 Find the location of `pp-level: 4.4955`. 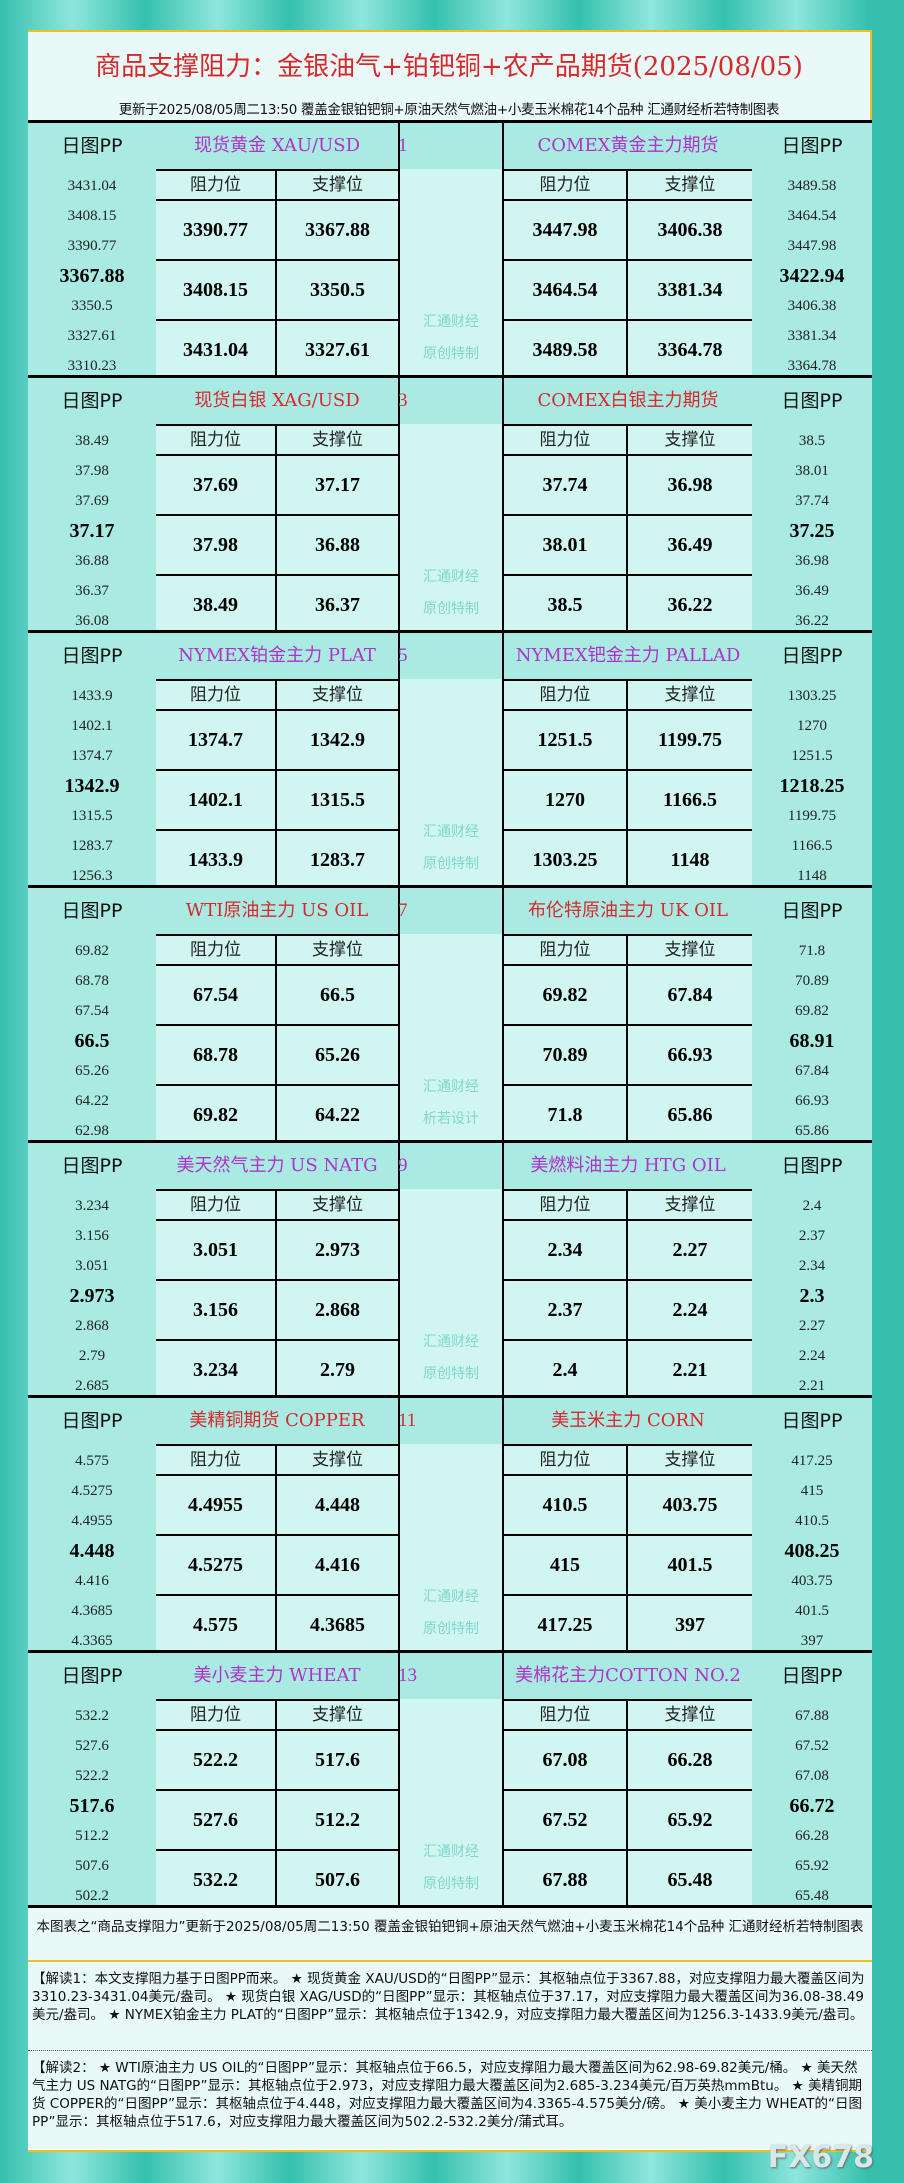

pp-level: 4.4955 is located at coordinates (92, 1521).